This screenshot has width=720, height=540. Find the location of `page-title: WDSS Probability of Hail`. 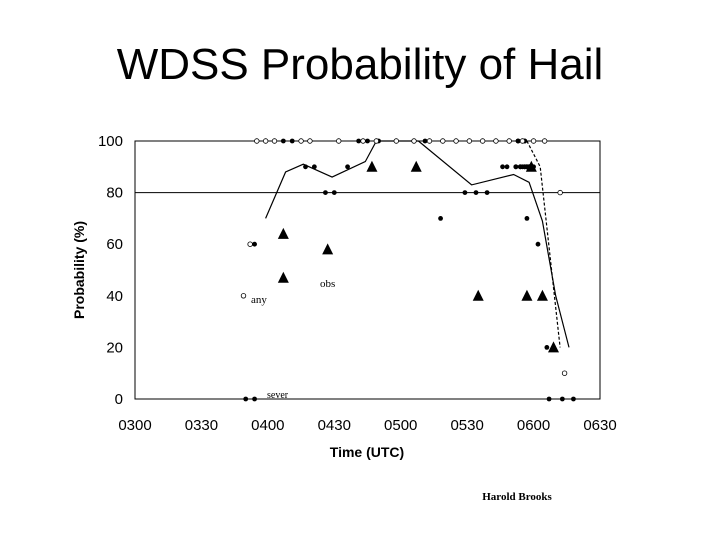

page-title: WDSS Probability of Hail is located at coordinates (360, 64).